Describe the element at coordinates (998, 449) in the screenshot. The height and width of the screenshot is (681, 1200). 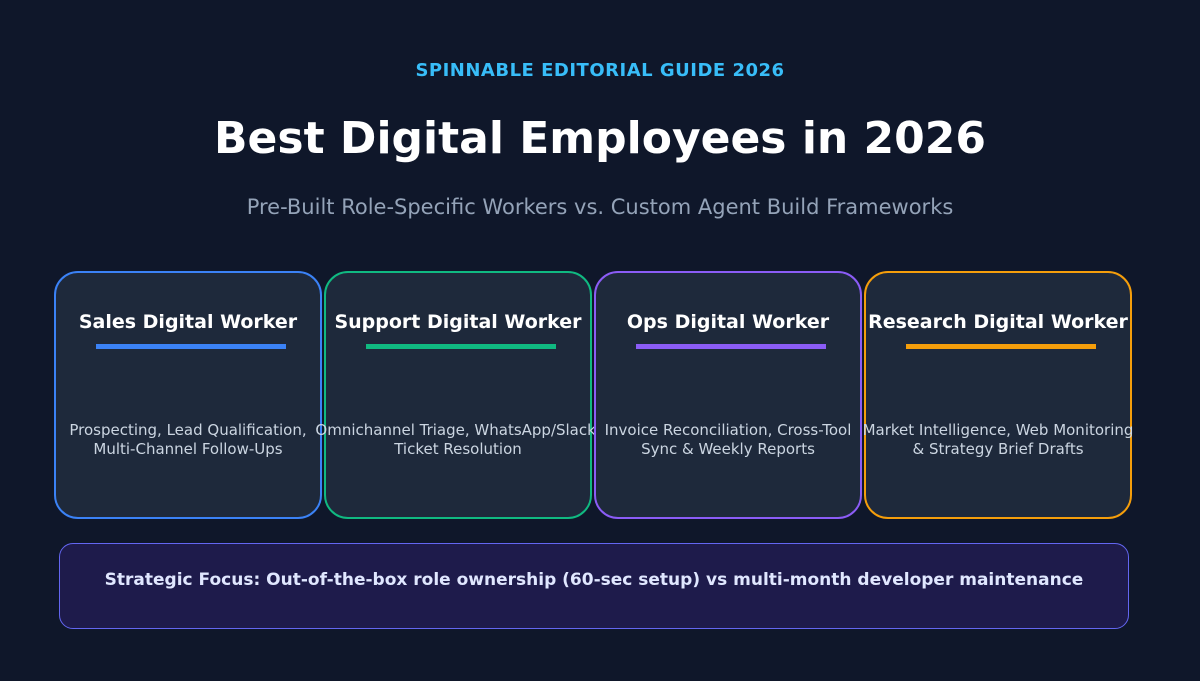
I see `card-description-line: & Strategy Brief Drafts` at that location.